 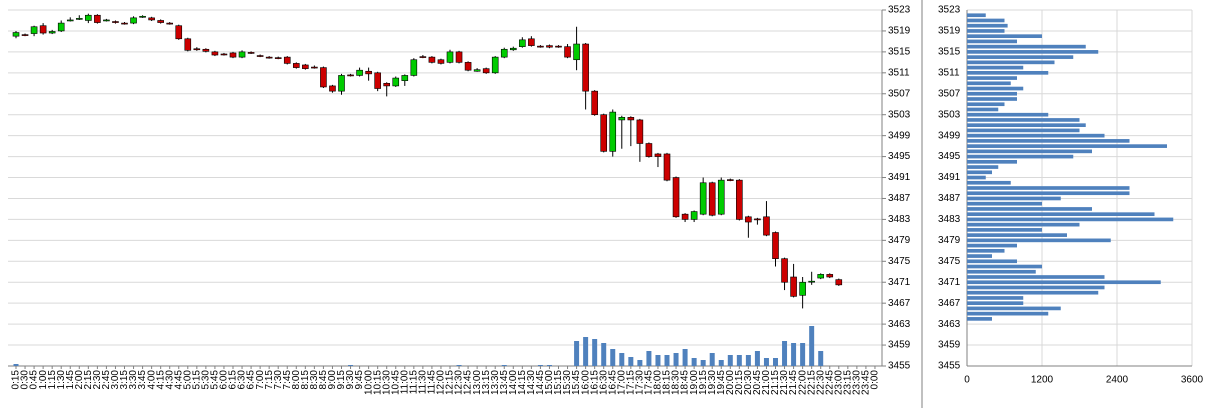 What do you see at coordinates (875, 380) in the screenshot?
I see `x-tick-label: 0:00` at bounding box center [875, 380].